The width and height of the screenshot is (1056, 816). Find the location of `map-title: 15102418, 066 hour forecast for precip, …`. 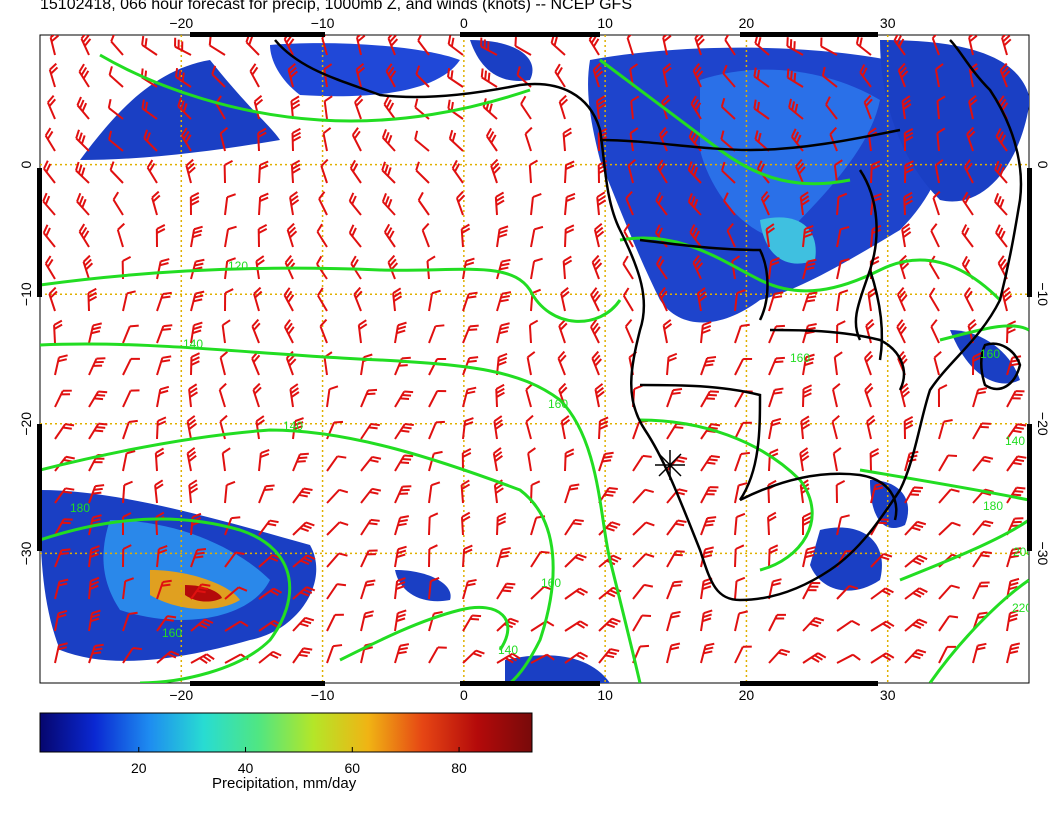

map-title: 15102418, 066 hour forecast for precip, … is located at coordinates (336, 6).